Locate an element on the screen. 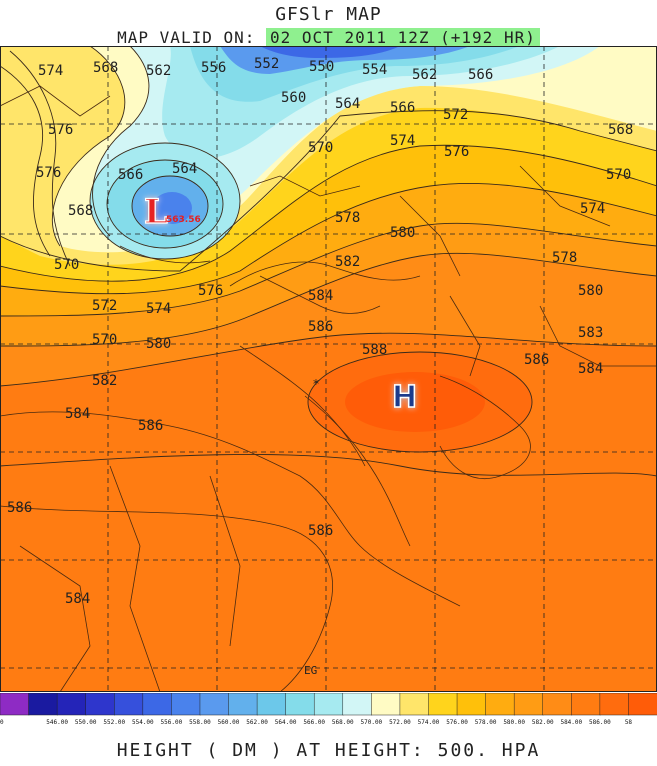  contour-label: 552 is located at coordinates (266, 64).